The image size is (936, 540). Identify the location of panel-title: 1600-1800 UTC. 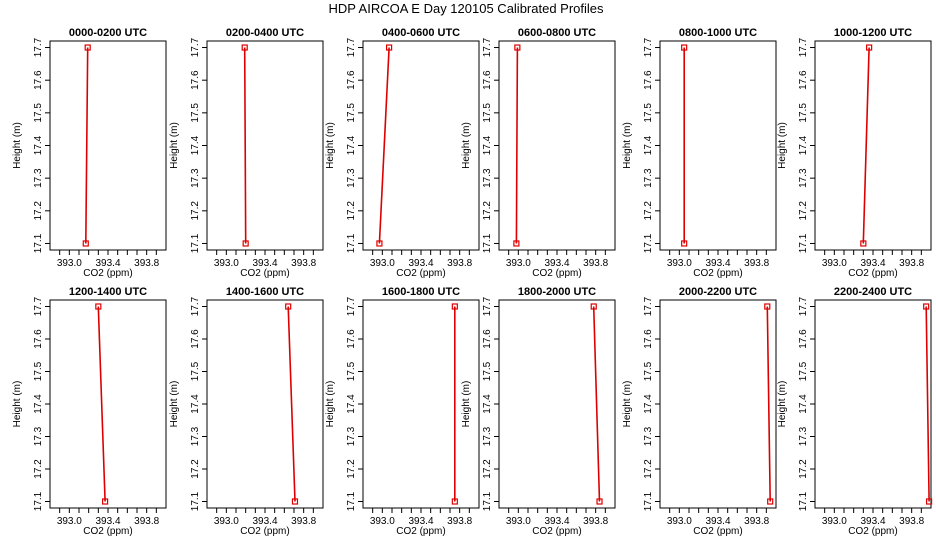
(421, 292).